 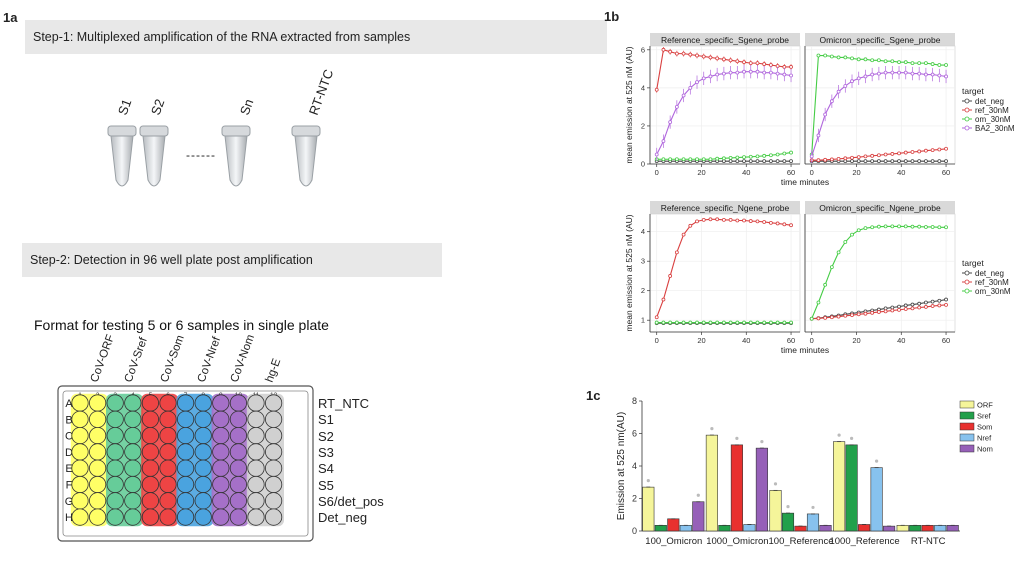 I want to click on category-label: 1000_Omicron, so click(x=737, y=541).